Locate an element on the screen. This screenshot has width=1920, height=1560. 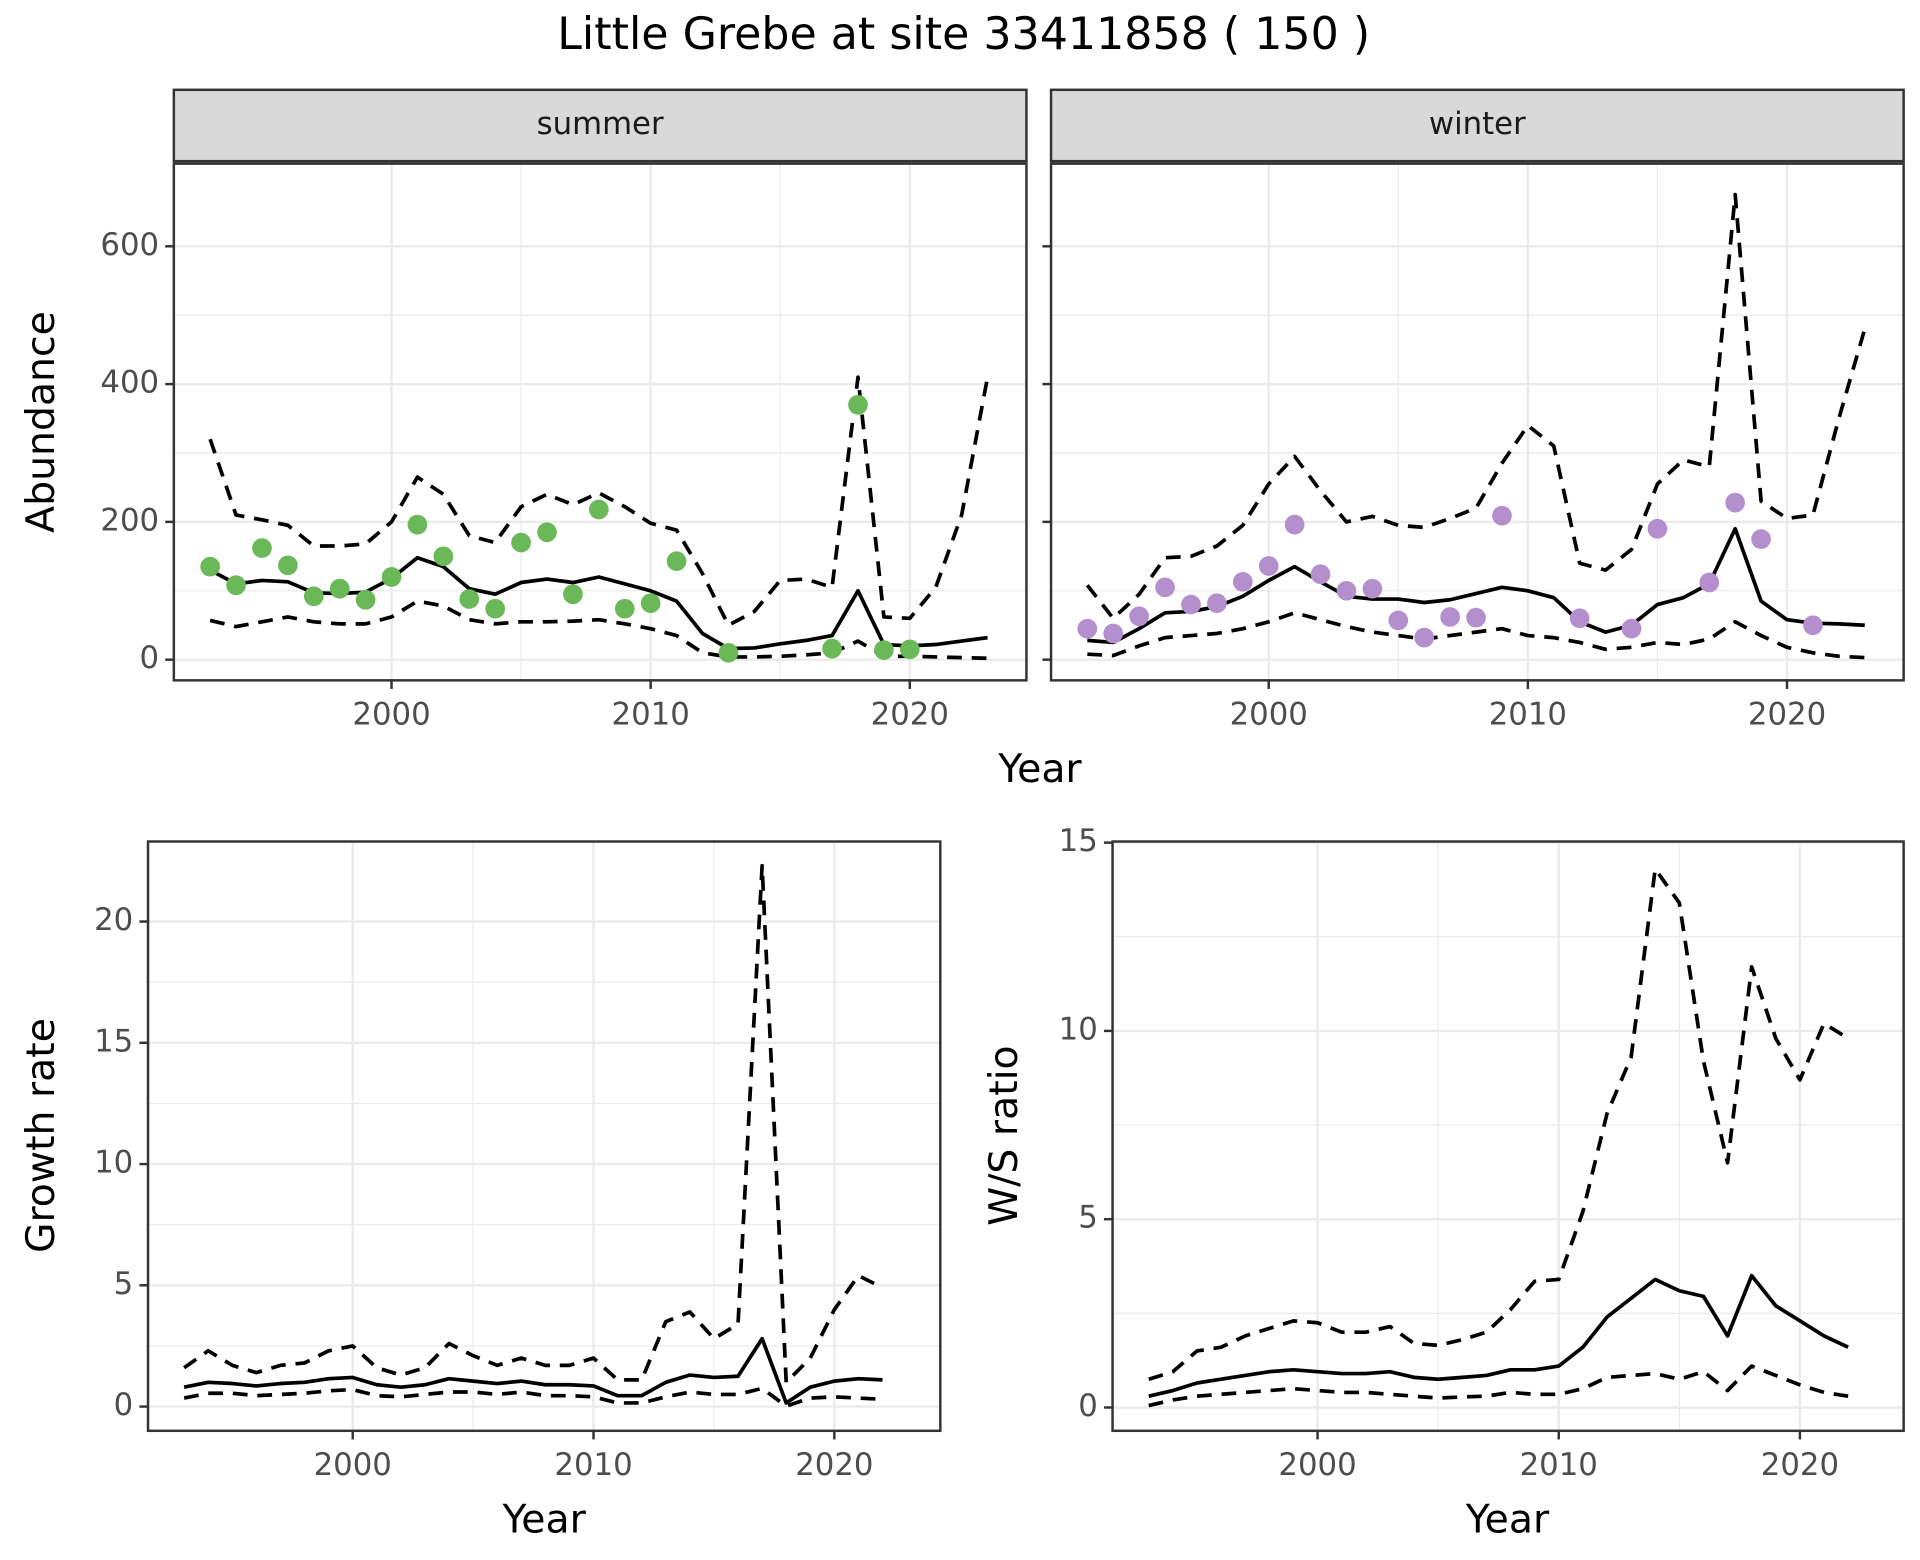
y-tick-label: 400 is located at coordinates (129, 383).